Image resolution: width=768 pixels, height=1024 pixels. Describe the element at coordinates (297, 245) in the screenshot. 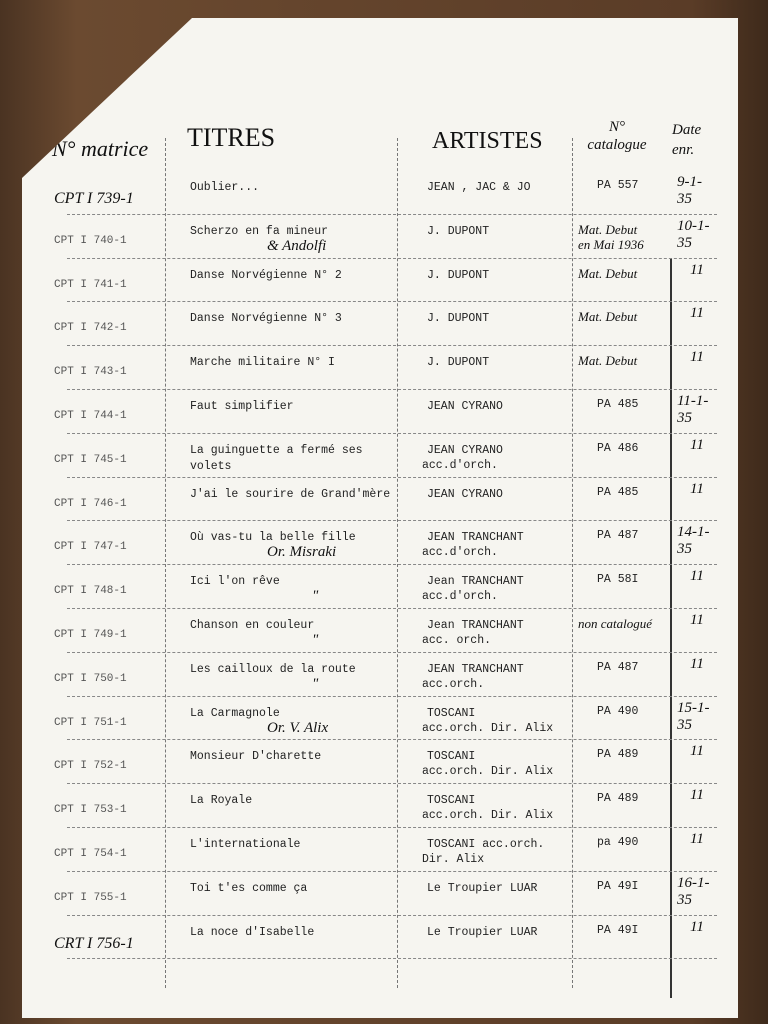

I see `handwritten-note: & Andolfi` at that location.